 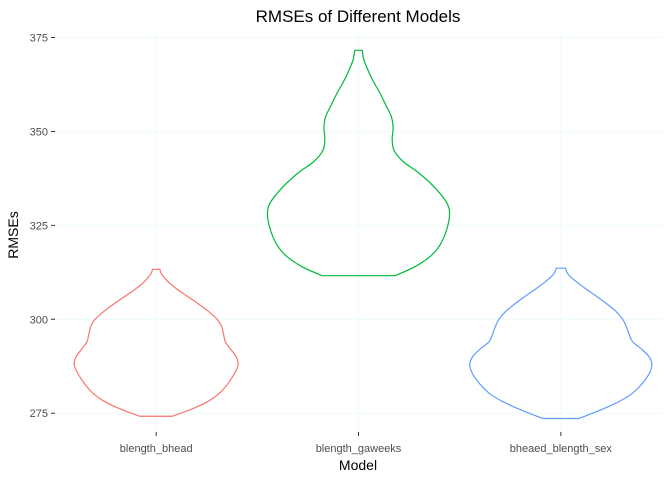 I want to click on x-tick-label: blength_bhead, so click(x=156, y=449).